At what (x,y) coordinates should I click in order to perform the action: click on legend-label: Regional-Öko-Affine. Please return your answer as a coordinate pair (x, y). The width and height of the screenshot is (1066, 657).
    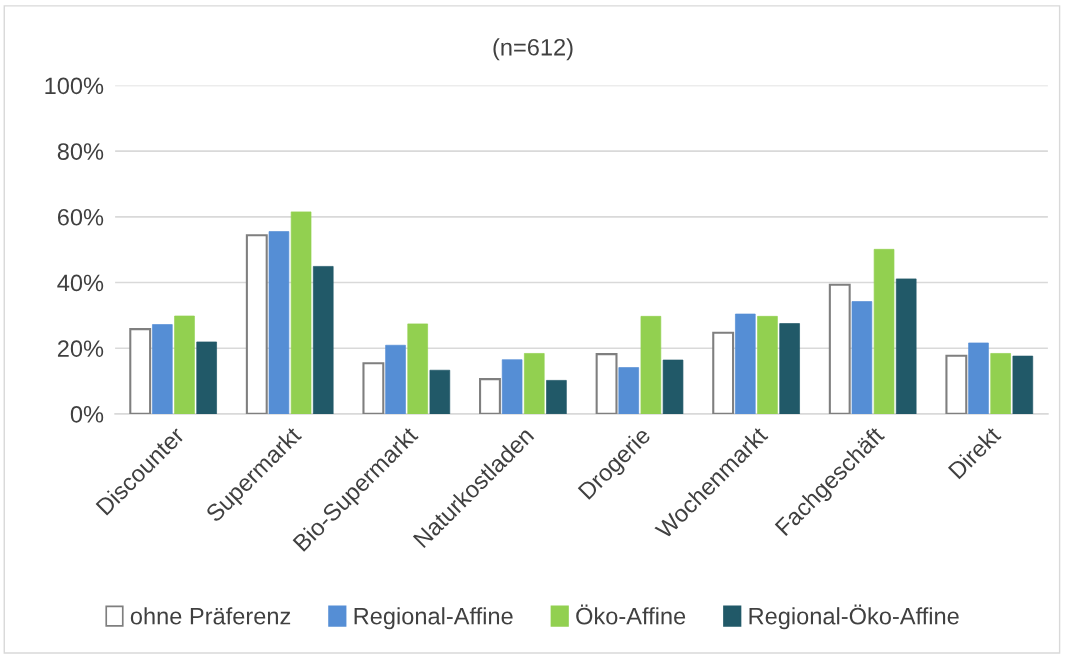
    Looking at the image, I should click on (854, 617).